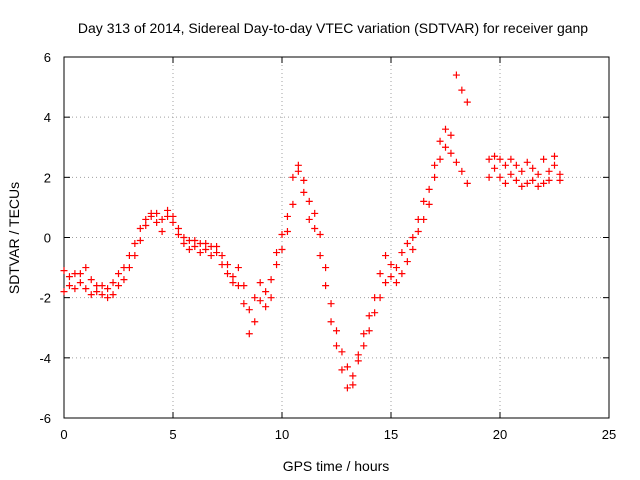 Image resolution: width=640 pixels, height=480 pixels. What do you see at coordinates (47, 117) in the screenshot?
I see `y-tick-label: 4` at bounding box center [47, 117].